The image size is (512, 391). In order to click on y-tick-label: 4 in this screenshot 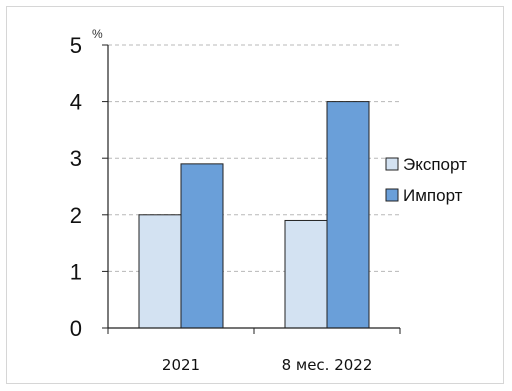, I will do `click(76, 102)`.